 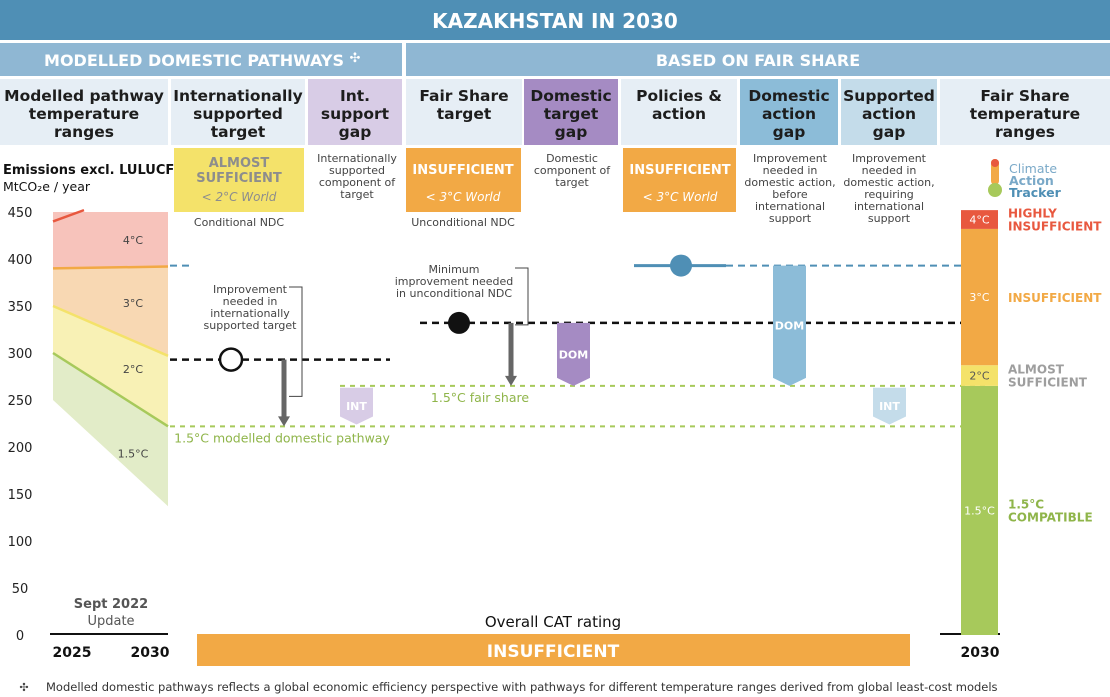 I want to click on rating-box-int-supported, so click(x=239, y=180).